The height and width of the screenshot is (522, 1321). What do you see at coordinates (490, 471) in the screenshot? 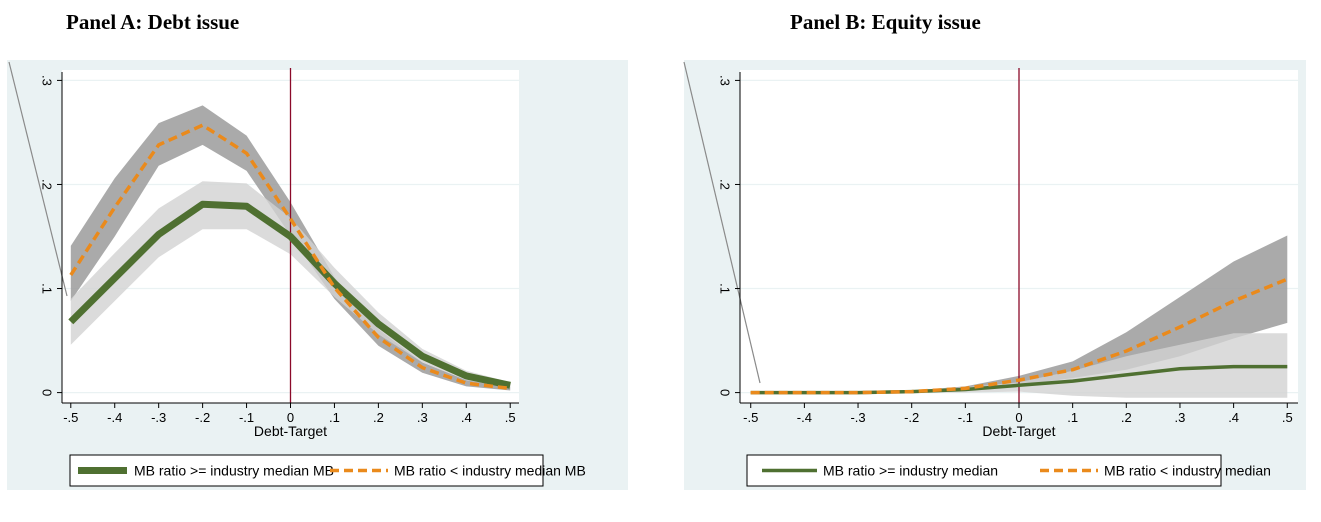
I see `legend-label-low-mb: MB ratio < industry median MB` at bounding box center [490, 471].